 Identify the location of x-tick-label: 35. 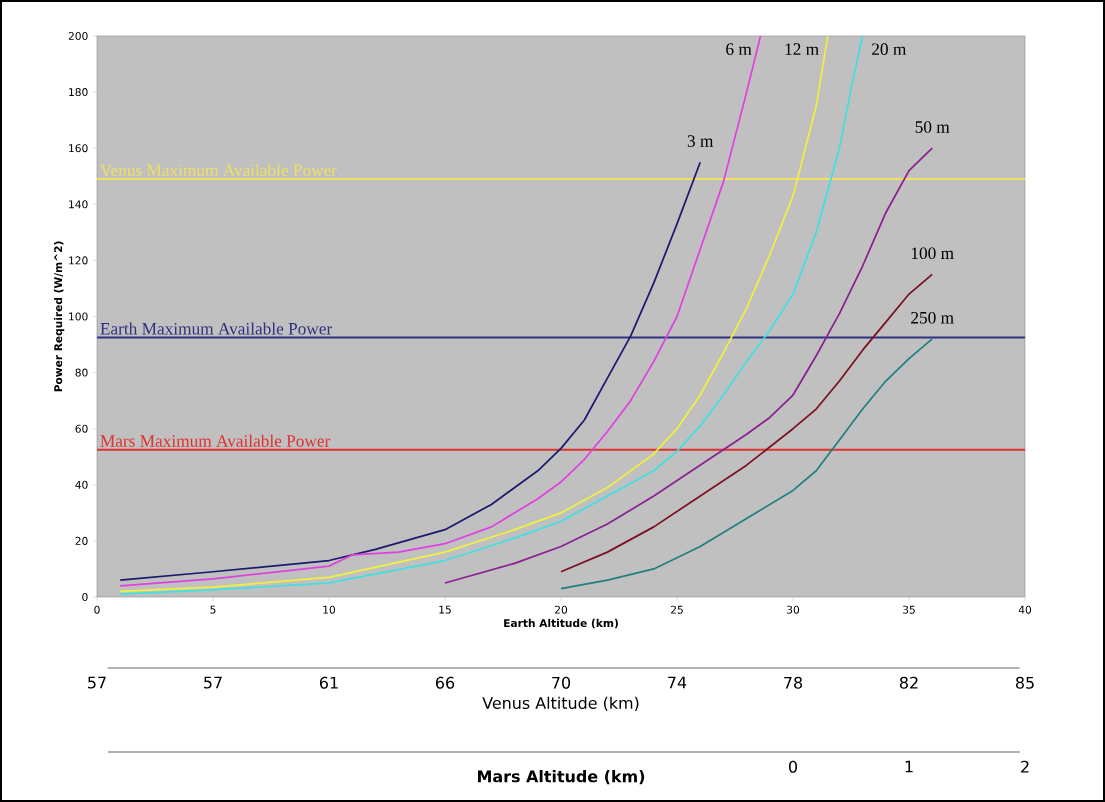
(909, 609).